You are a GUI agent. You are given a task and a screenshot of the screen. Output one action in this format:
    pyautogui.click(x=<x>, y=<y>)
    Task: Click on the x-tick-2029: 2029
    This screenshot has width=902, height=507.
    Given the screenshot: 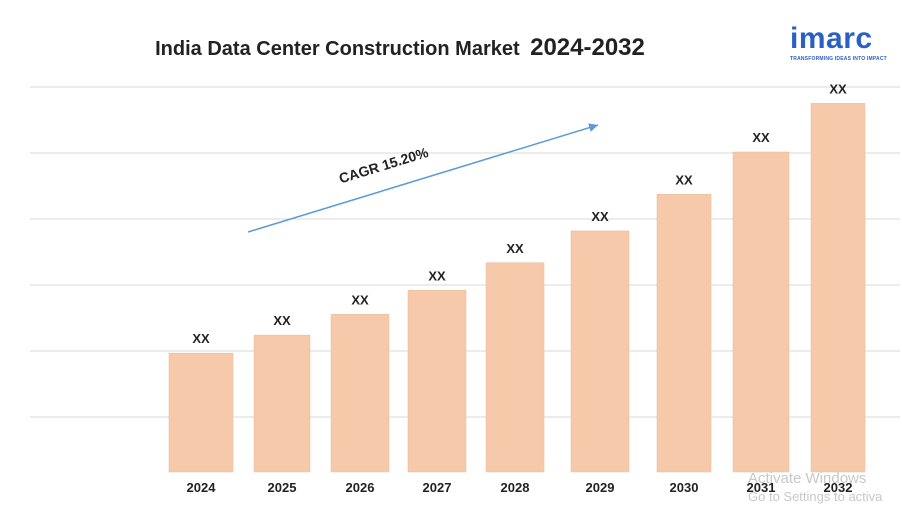 What is the action you would take?
    pyautogui.click(x=600, y=487)
    